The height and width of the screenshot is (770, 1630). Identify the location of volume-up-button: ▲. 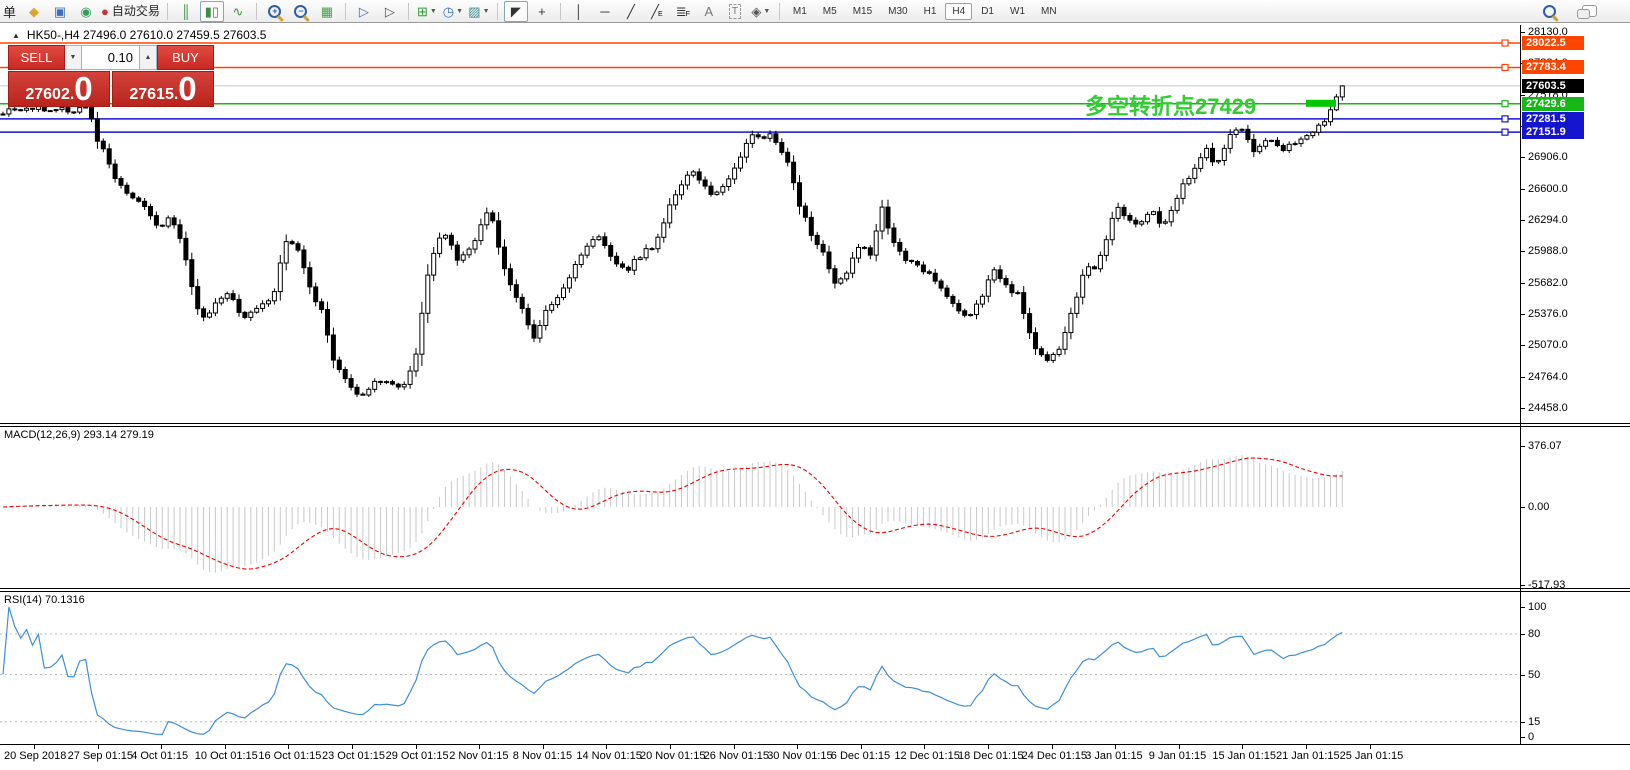
(148, 57).